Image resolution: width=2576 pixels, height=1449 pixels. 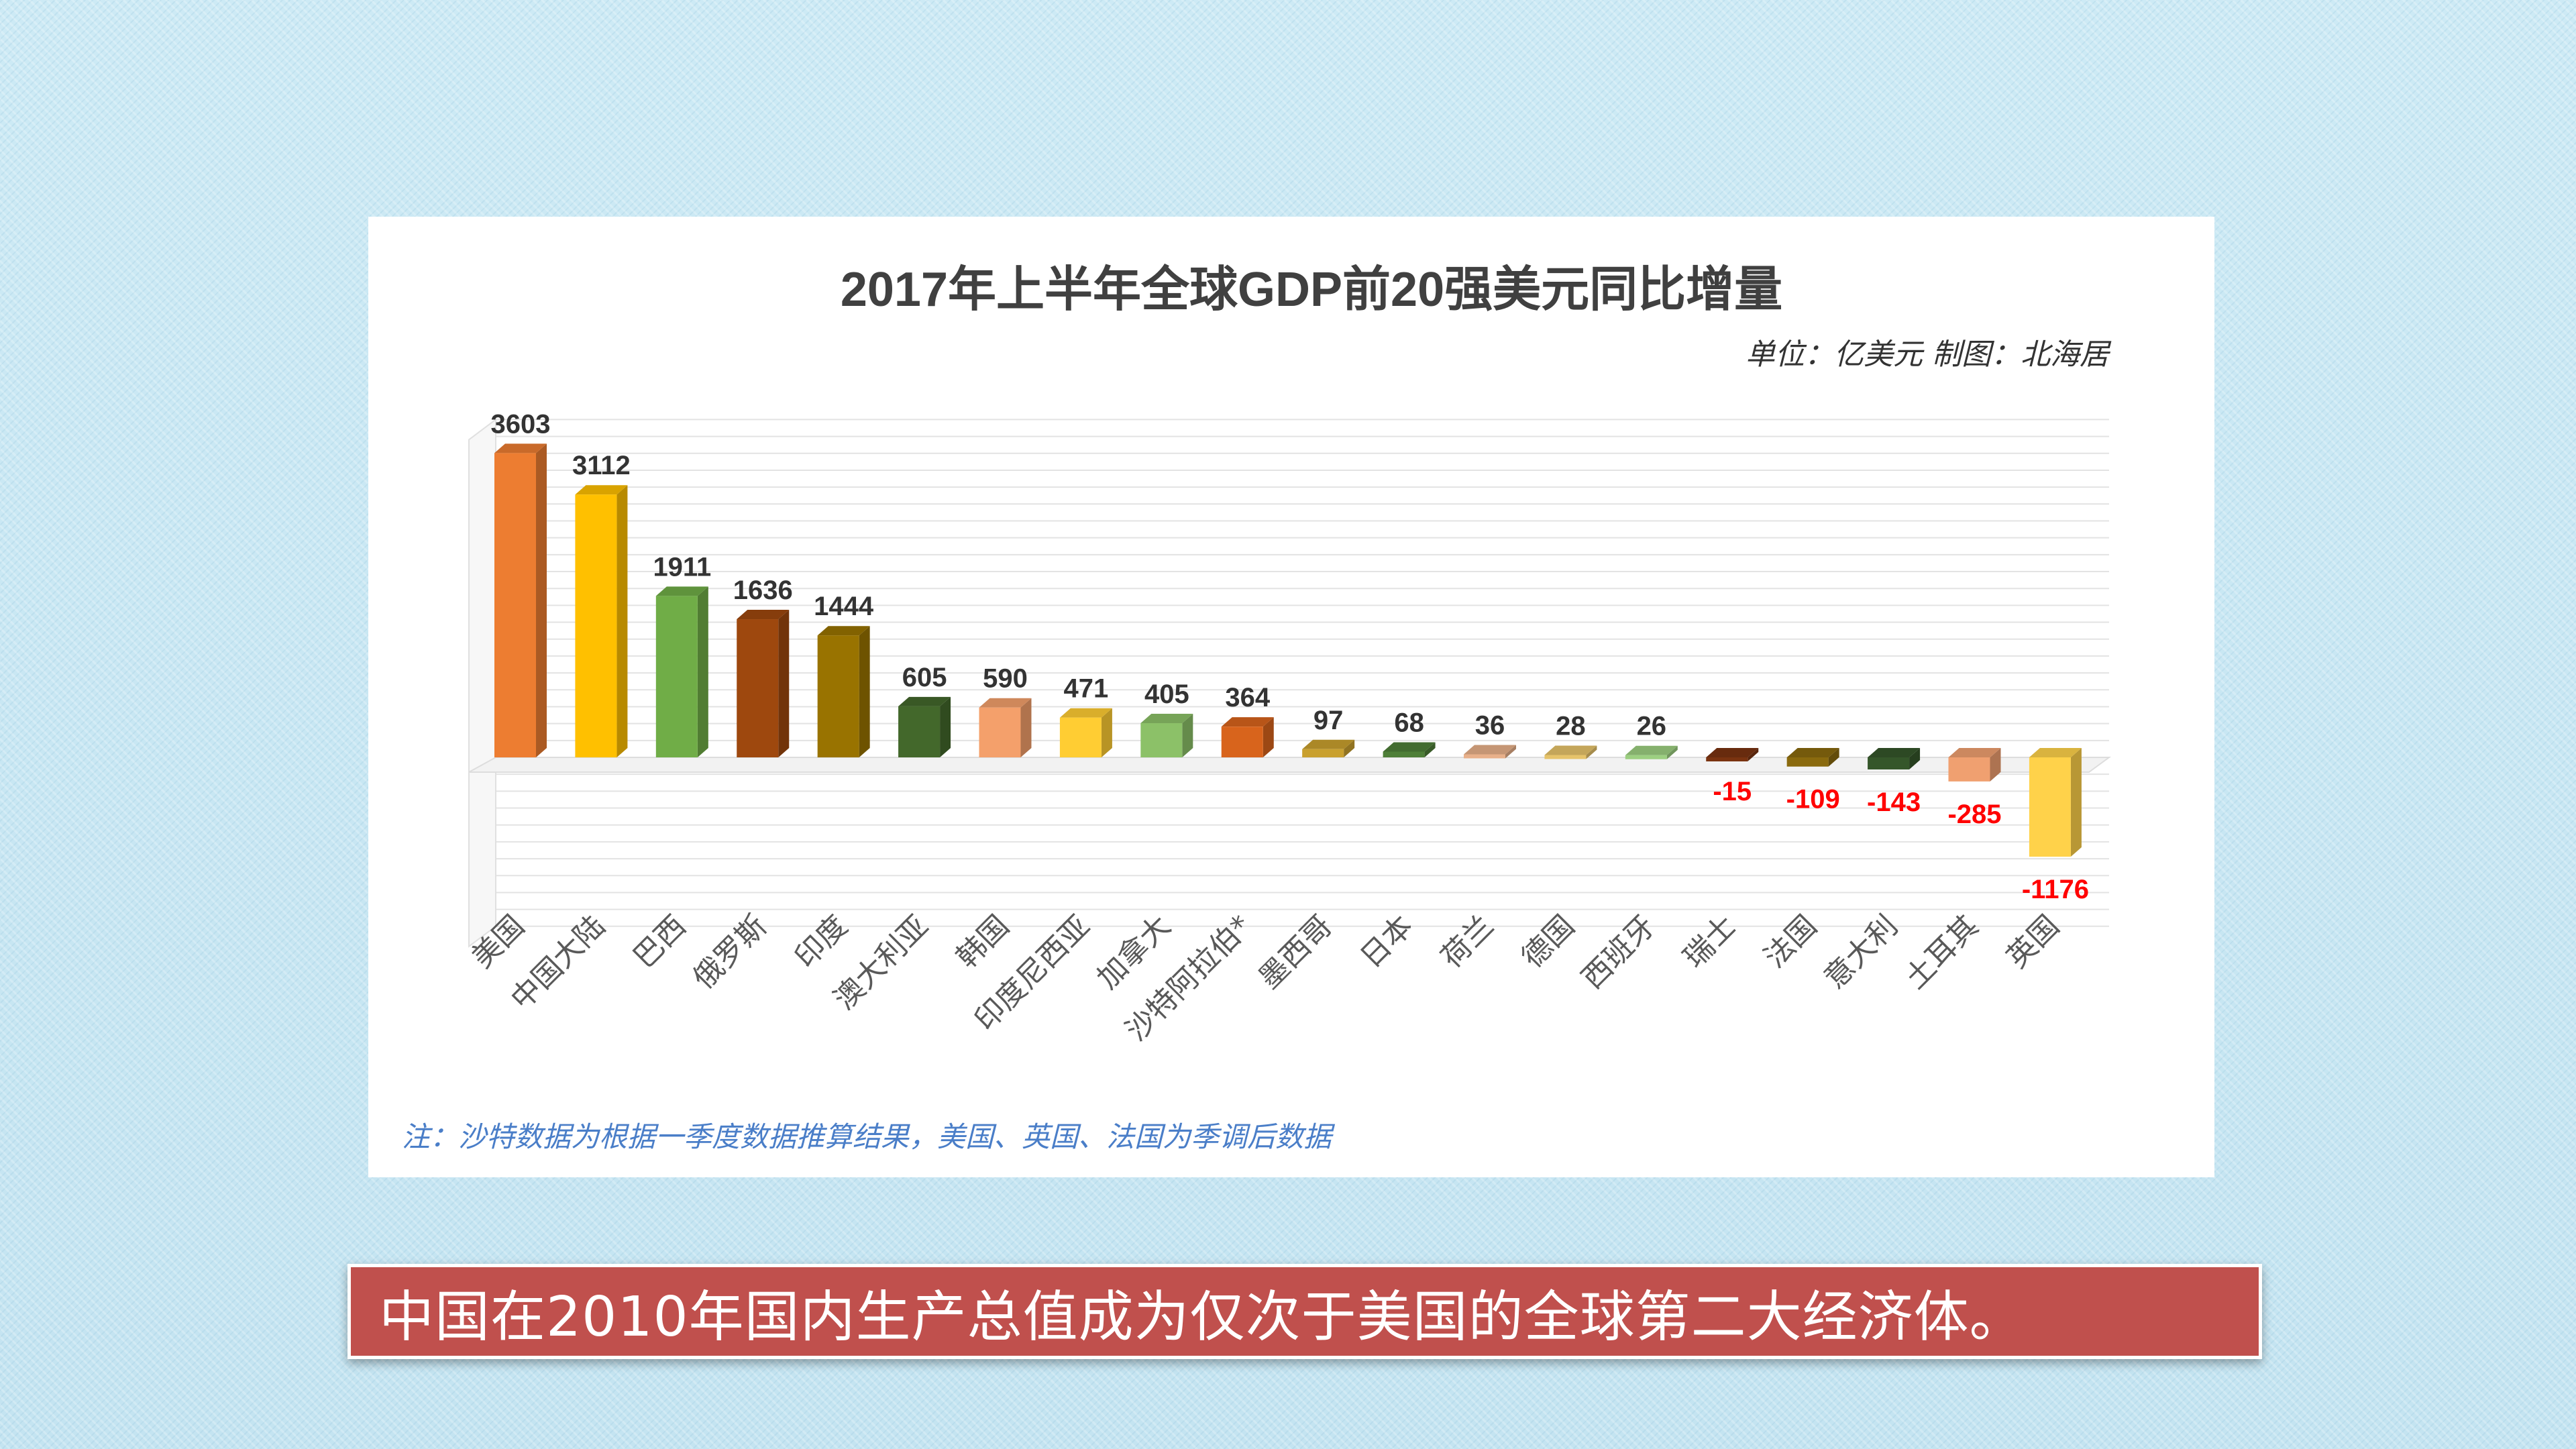 What do you see at coordinates (482, 683) in the screenshot?
I see `side-wall` at bounding box center [482, 683].